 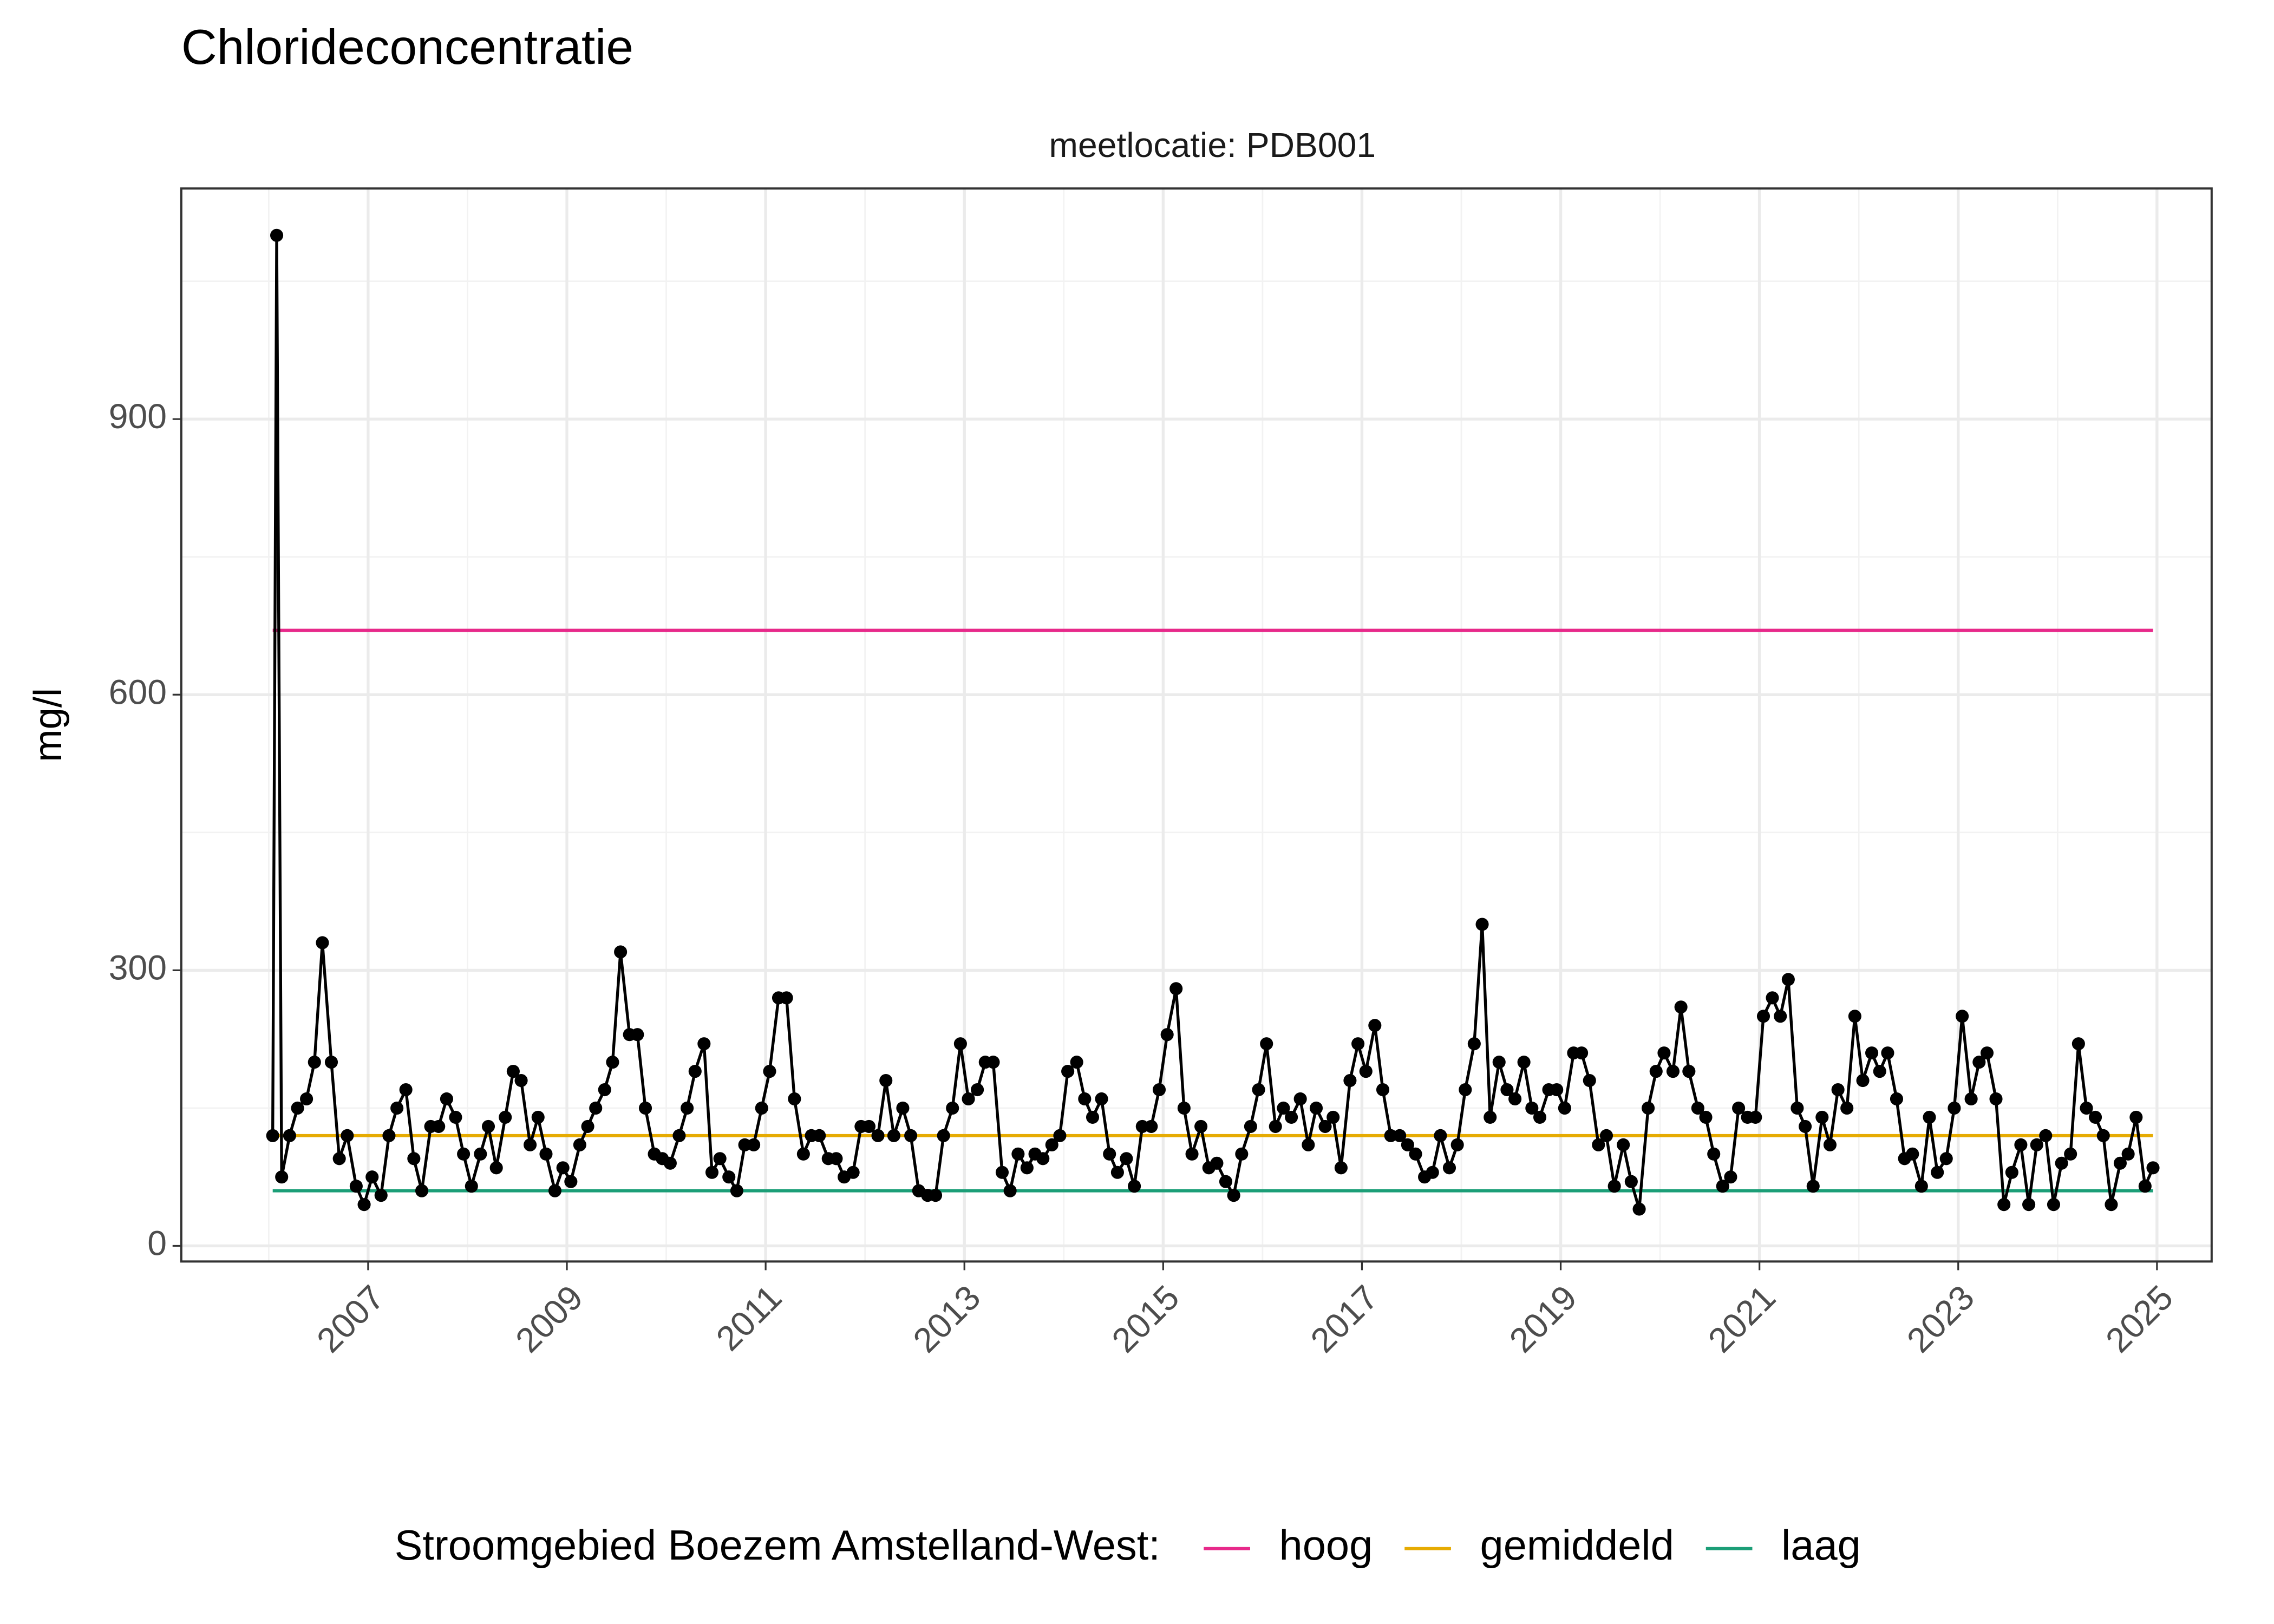 I want to click on y-tick-label: 600, so click(x=138, y=692).